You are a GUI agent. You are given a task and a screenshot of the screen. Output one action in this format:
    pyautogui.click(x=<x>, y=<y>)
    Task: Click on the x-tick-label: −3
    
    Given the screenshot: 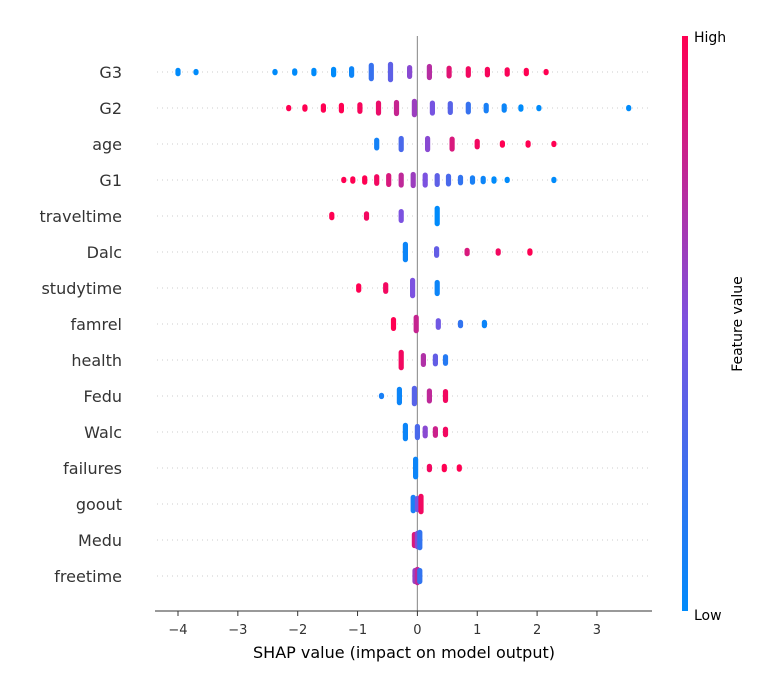 What is the action you would take?
    pyautogui.click(x=237, y=630)
    